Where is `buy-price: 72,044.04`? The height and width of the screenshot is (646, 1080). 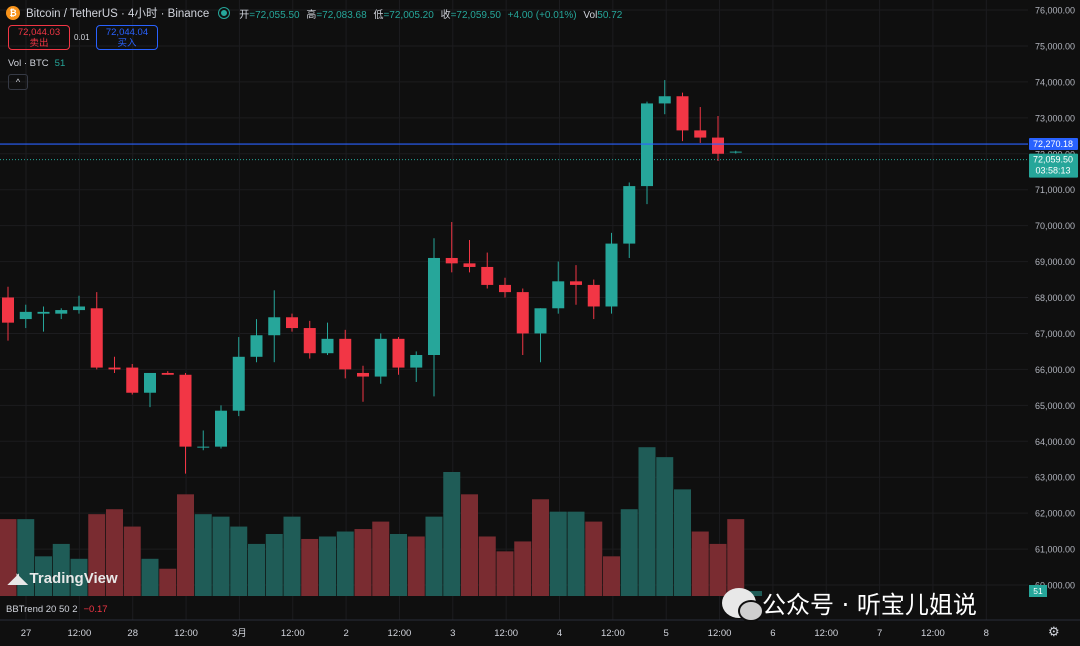 buy-price: 72,044.04 is located at coordinates (127, 32).